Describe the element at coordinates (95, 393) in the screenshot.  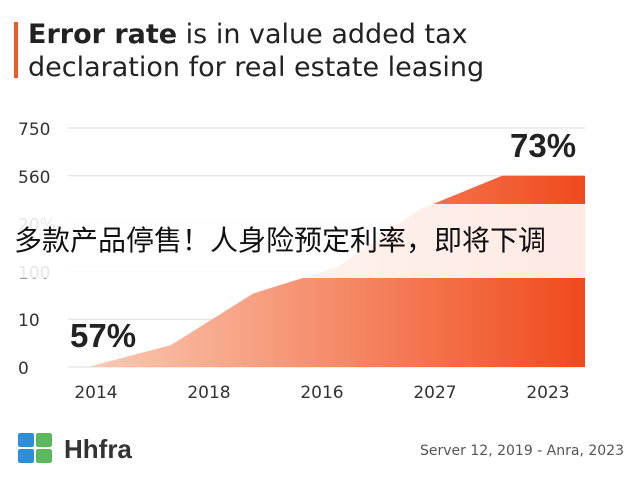
I see `x-tick-label: 2014` at that location.